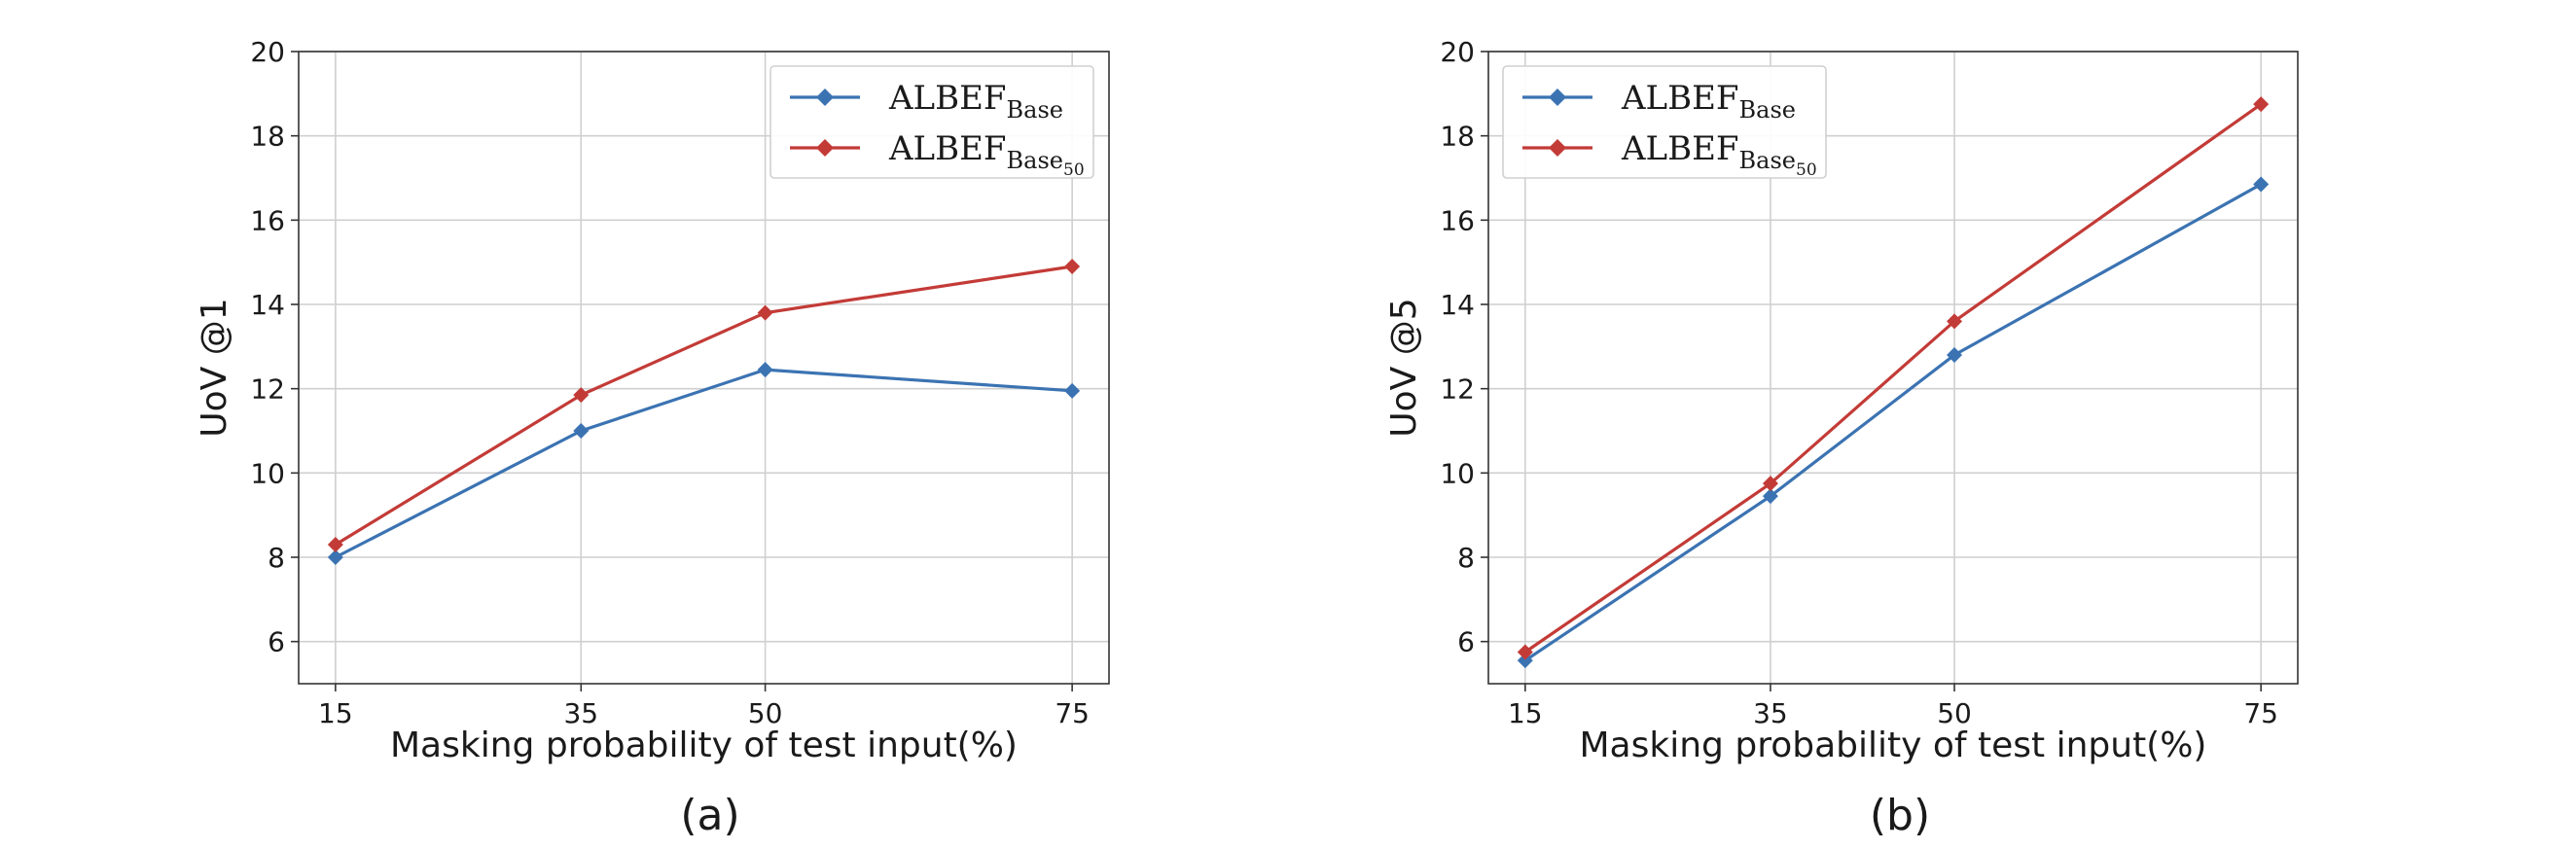 This screenshot has width=2576, height=850. I want to click on y-axis-title: UoV @1, so click(214, 368).